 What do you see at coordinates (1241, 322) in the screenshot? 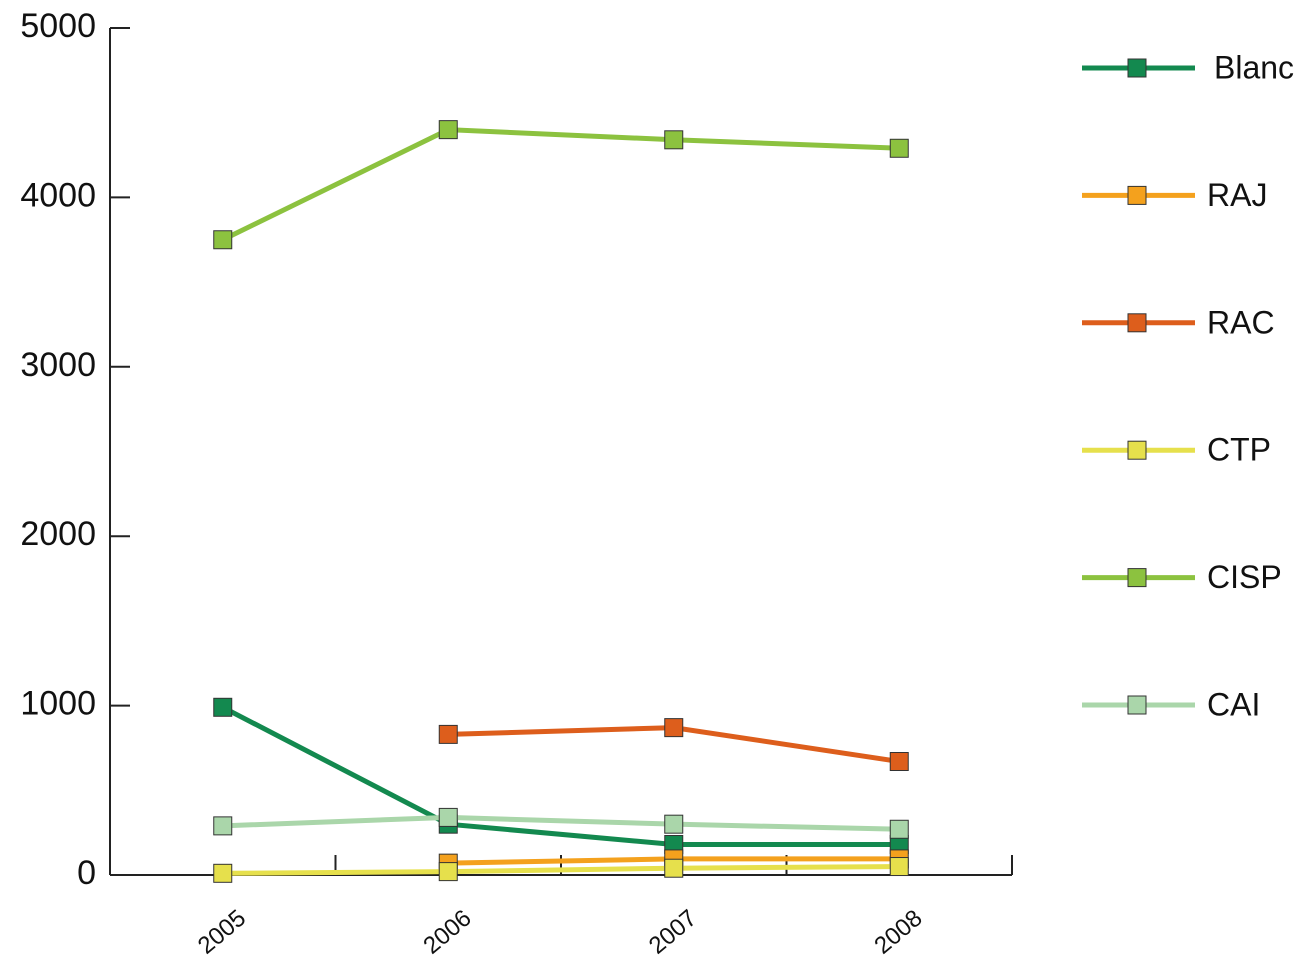
I see `legend-label: RAC` at bounding box center [1241, 322].